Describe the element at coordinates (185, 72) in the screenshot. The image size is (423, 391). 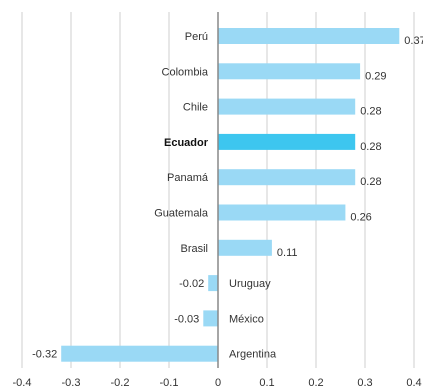
I see `category-label: Colombia` at that location.